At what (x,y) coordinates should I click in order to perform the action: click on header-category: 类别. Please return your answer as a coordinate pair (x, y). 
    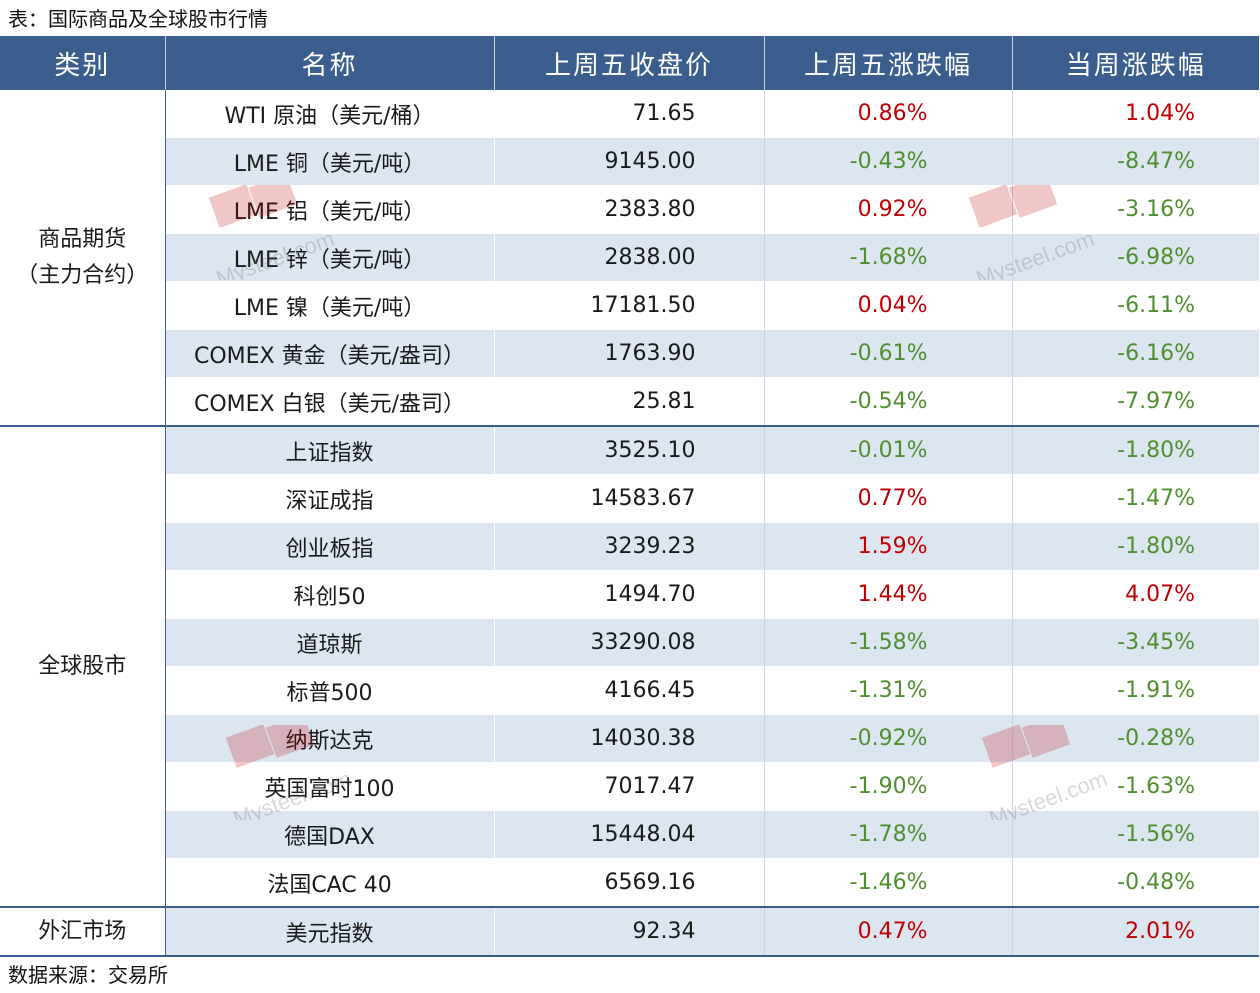
    Looking at the image, I should click on (82, 63).